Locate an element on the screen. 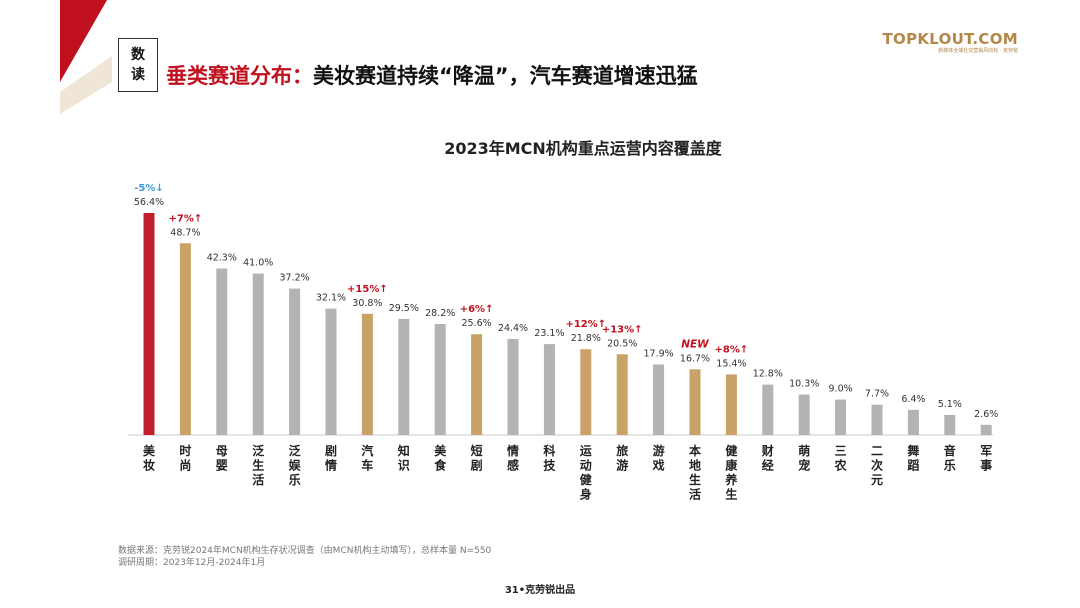 The image size is (1080, 608). category-label: 美妆 is located at coordinates (149, 458).